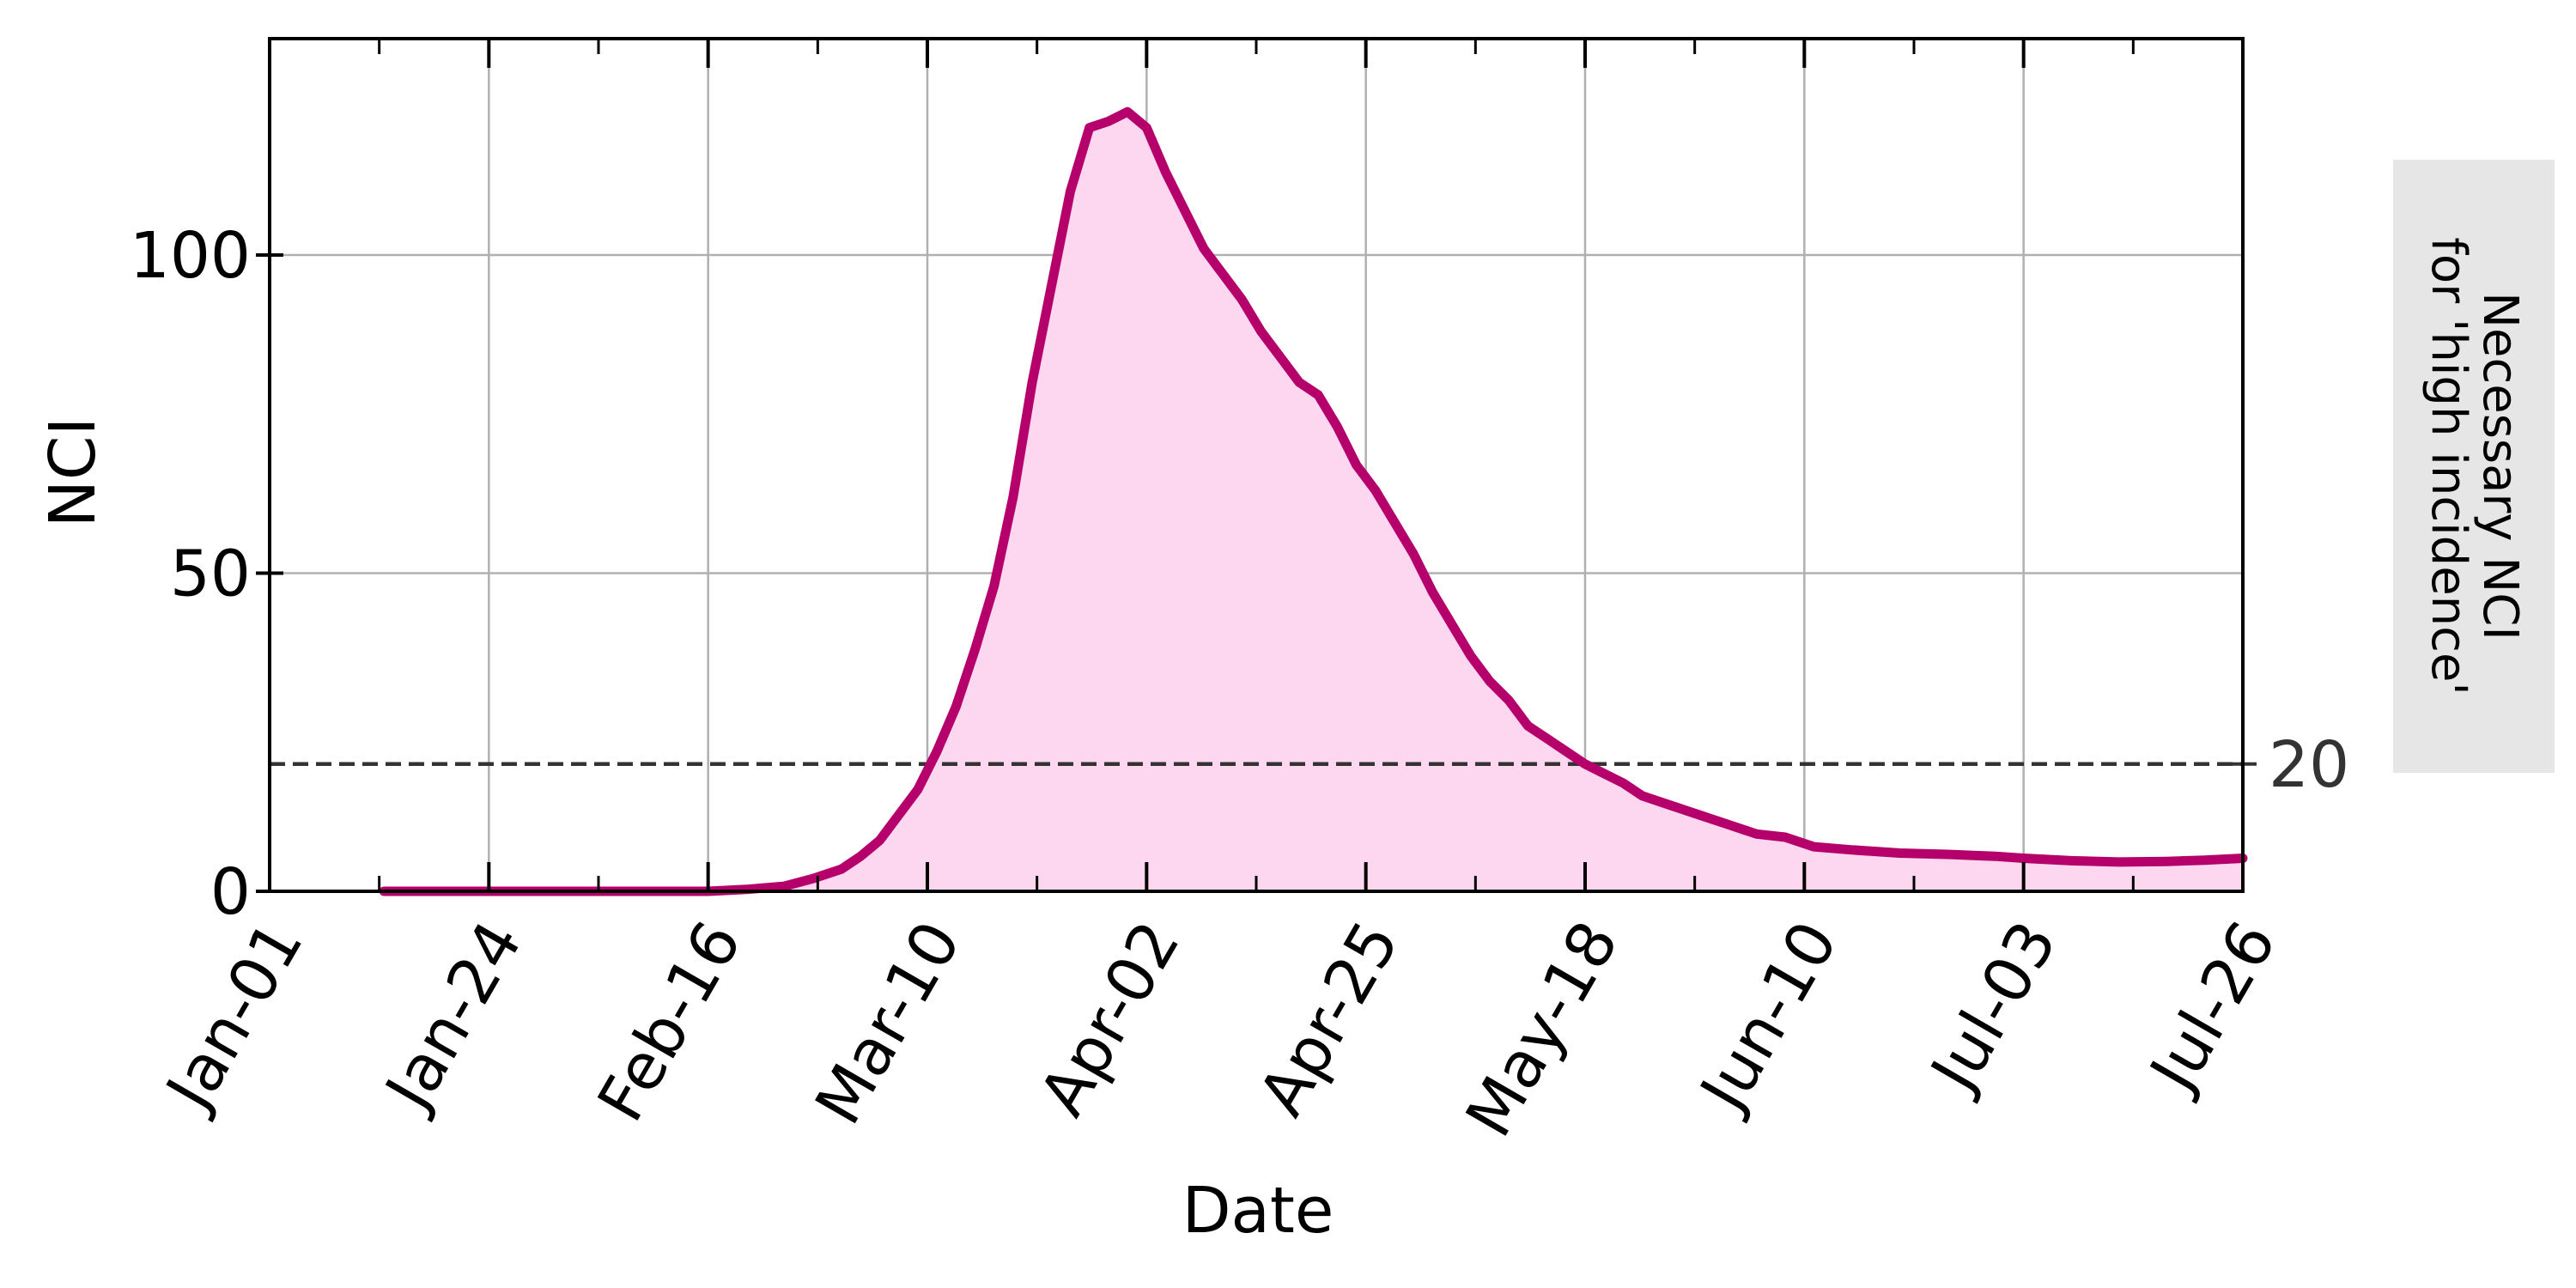 The height and width of the screenshot is (1288, 2576). I want to click on high-incidence-note-text: Necessary NCI for 'high incidence', so click(2474, 466).